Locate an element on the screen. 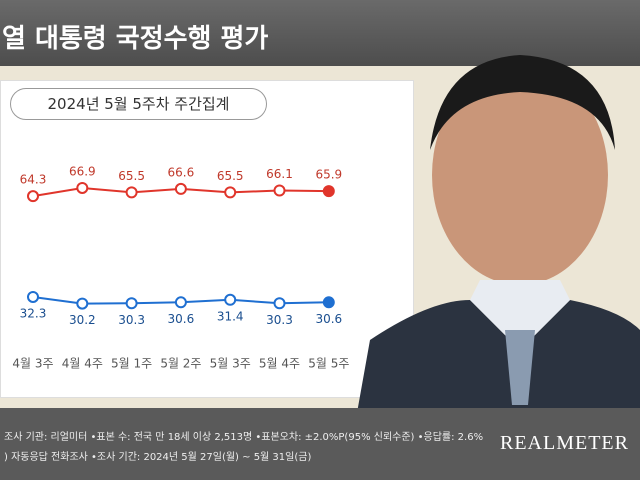  data-label: 66.9 is located at coordinates (82, 171).